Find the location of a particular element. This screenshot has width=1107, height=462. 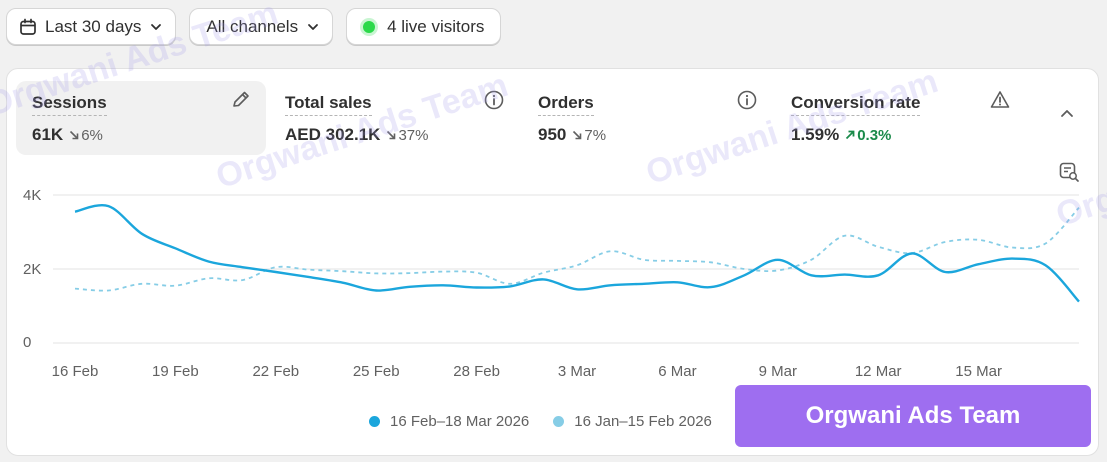

y-tick-label: 4K is located at coordinates (32, 195).